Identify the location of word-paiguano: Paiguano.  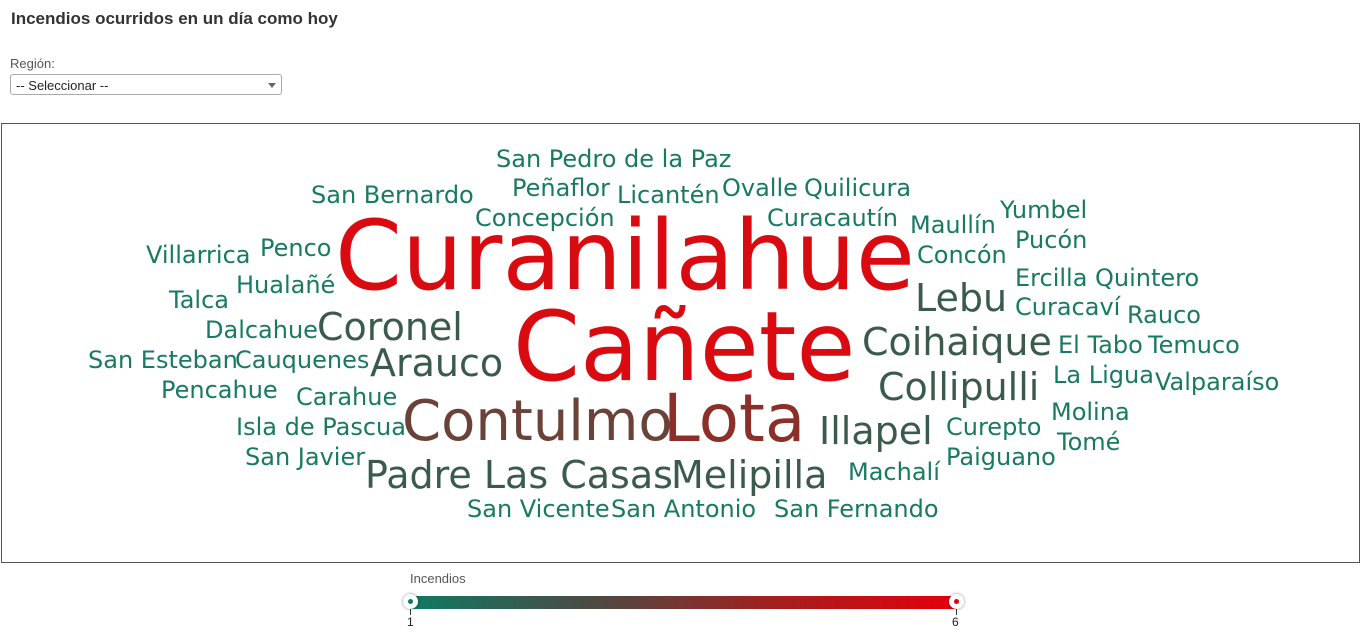
(1001, 457).